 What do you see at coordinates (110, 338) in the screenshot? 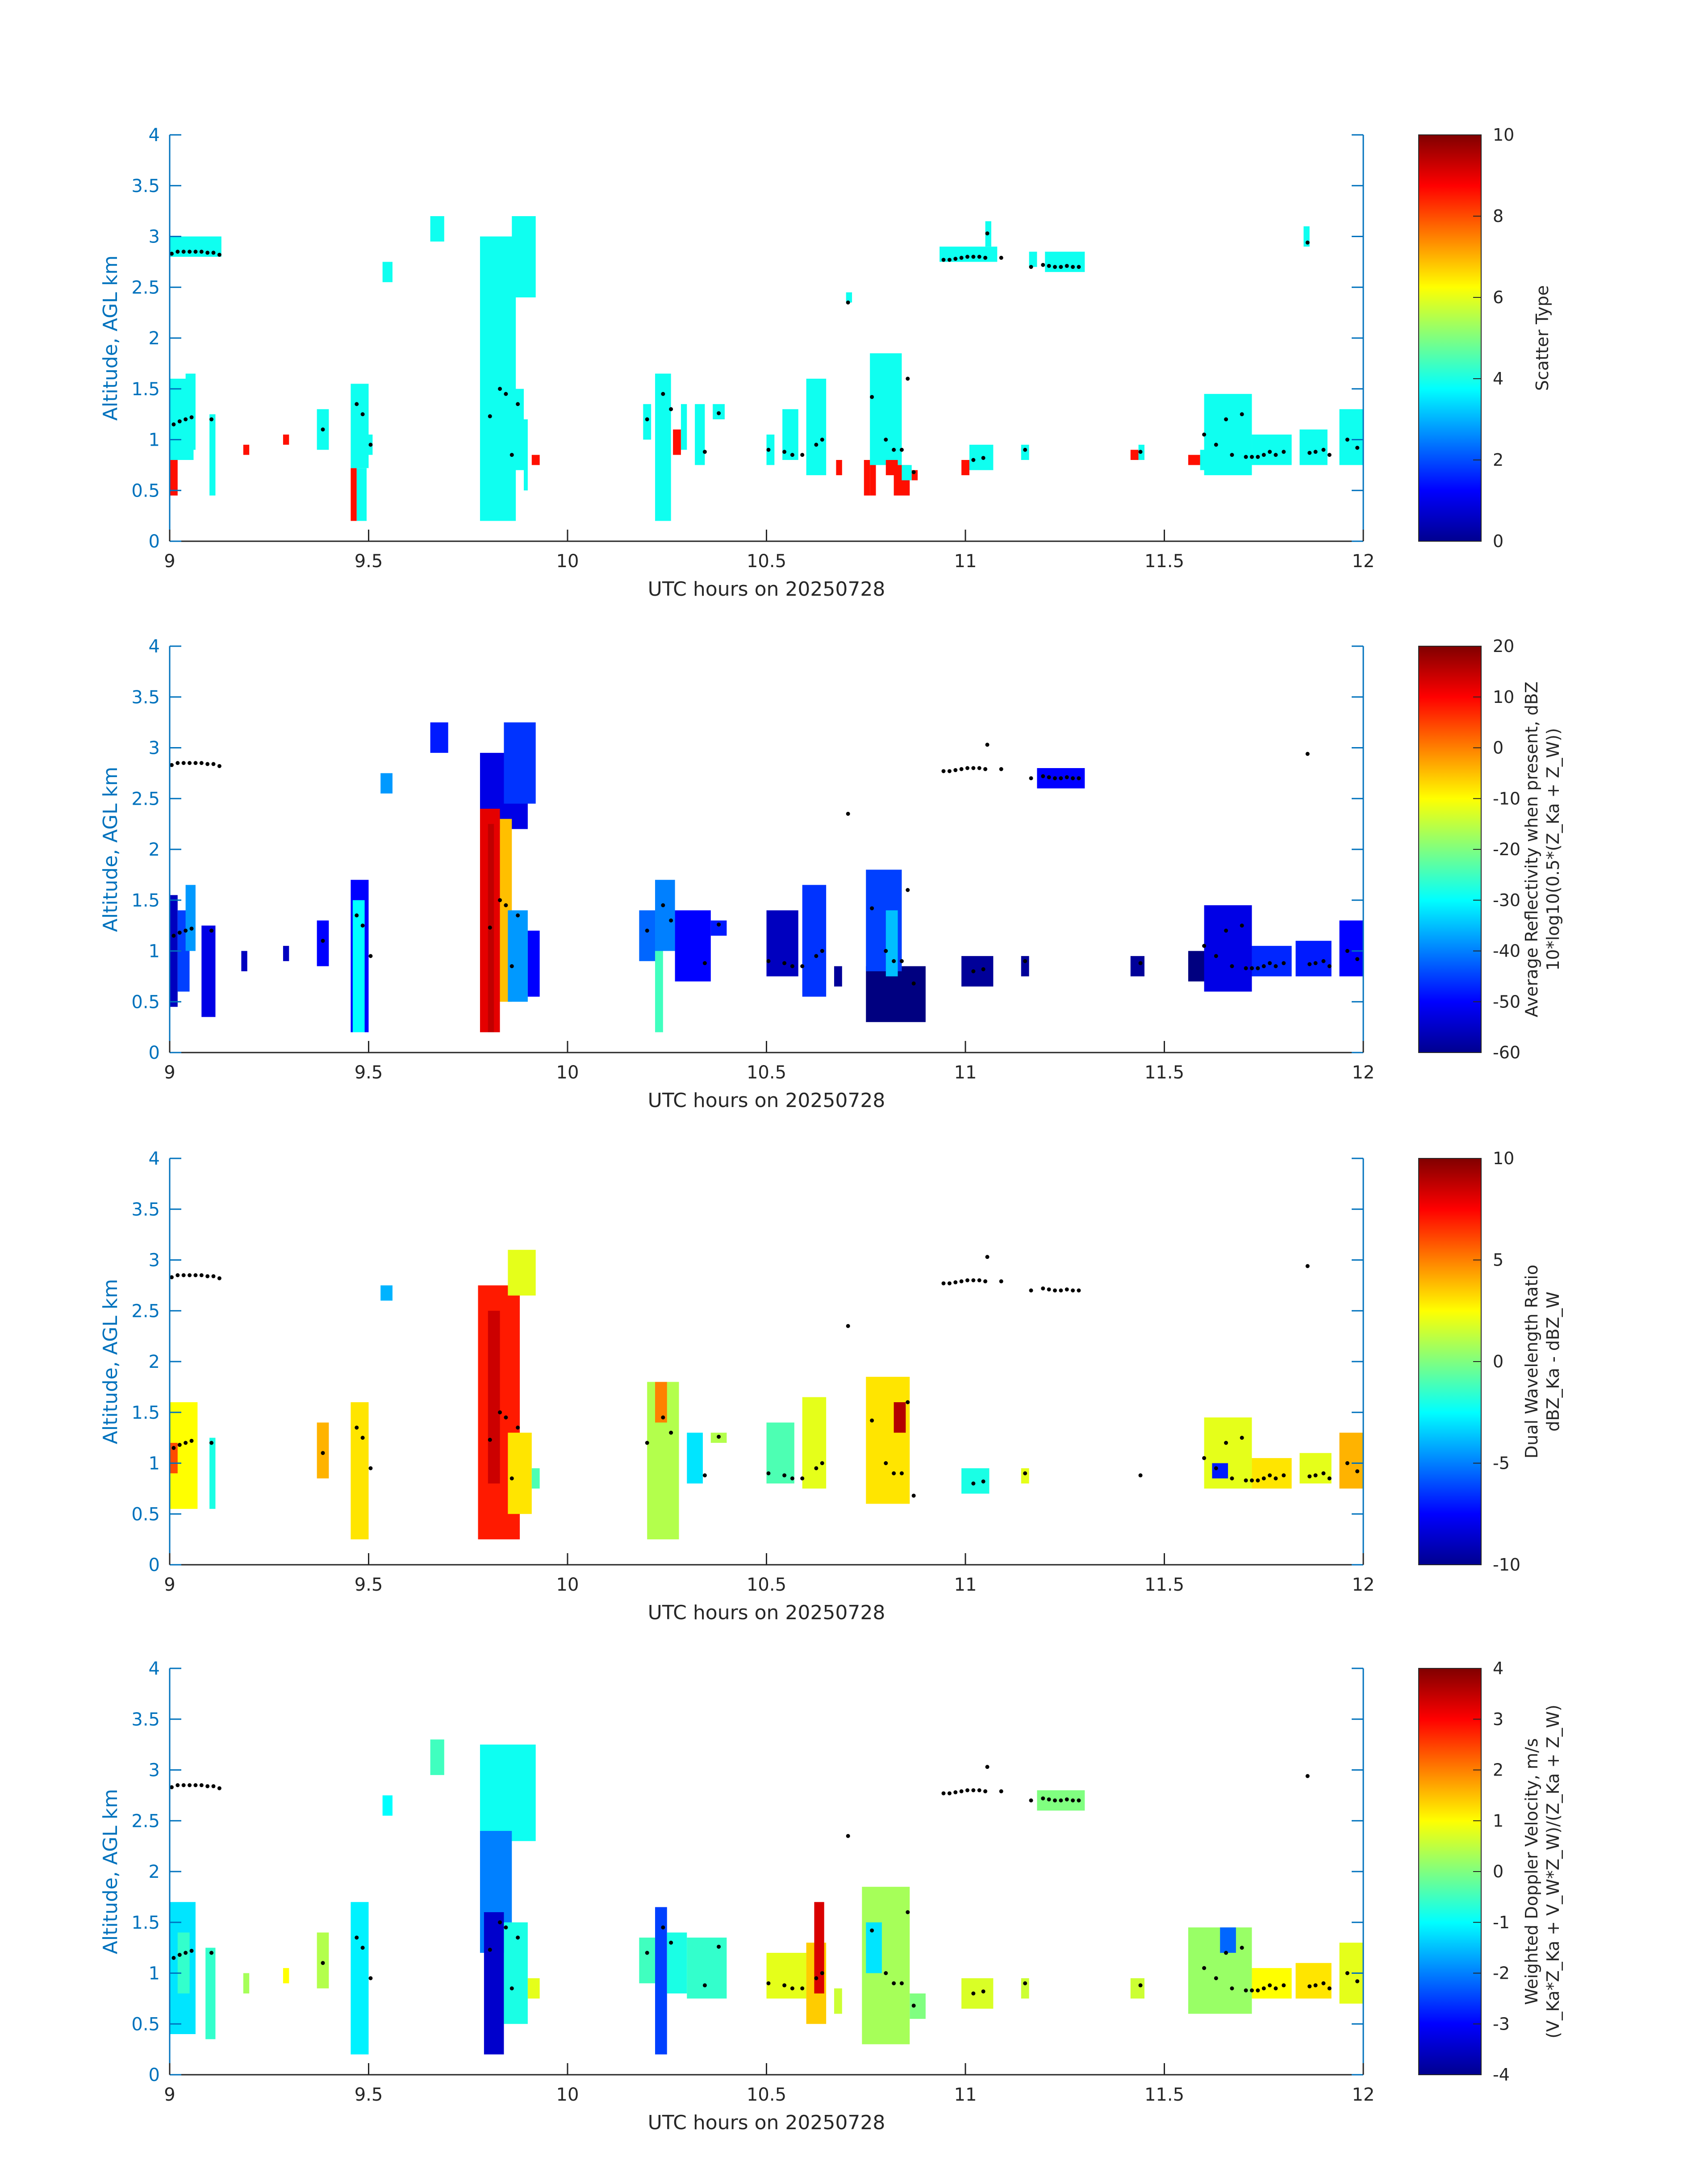
I see `y-axis-label: Altitude, AGL km` at bounding box center [110, 338].